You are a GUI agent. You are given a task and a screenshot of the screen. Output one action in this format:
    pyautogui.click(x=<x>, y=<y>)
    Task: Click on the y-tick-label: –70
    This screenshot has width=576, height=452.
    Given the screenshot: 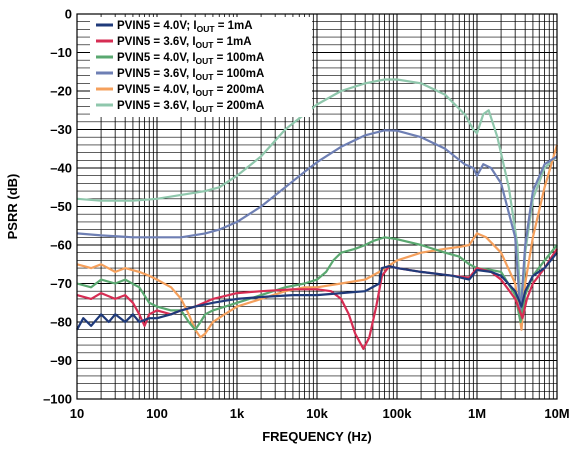 What is the action you would take?
    pyautogui.click(x=61, y=283)
    